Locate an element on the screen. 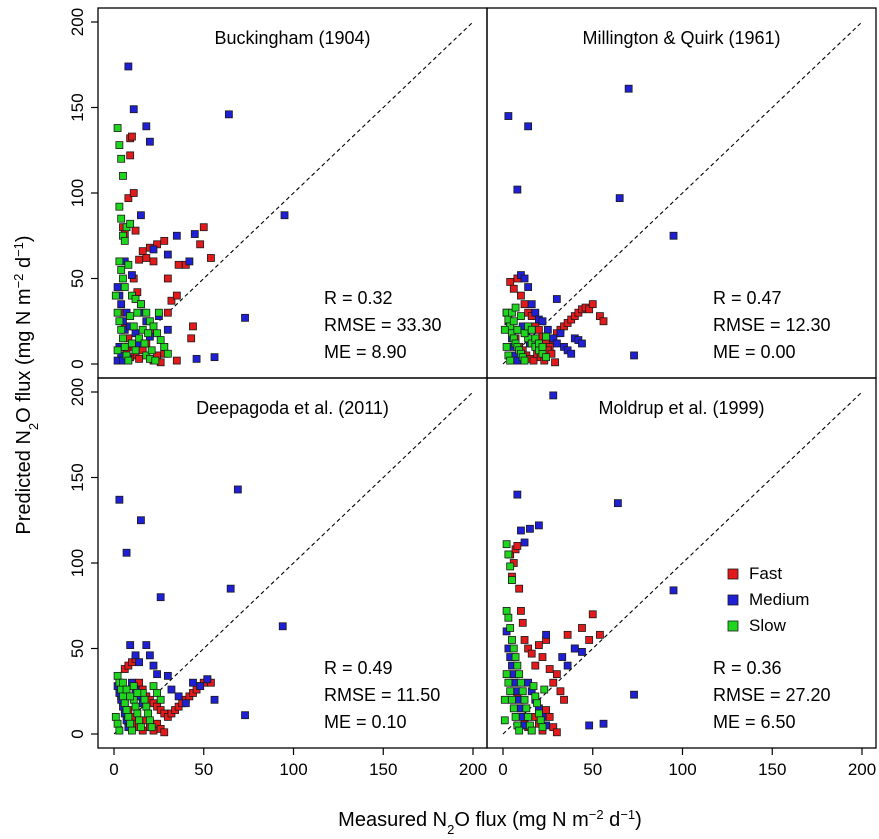 This screenshot has height=839, width=879. panel-title: Deepagoda et al. (2011) is located at coordinates (292, 408).